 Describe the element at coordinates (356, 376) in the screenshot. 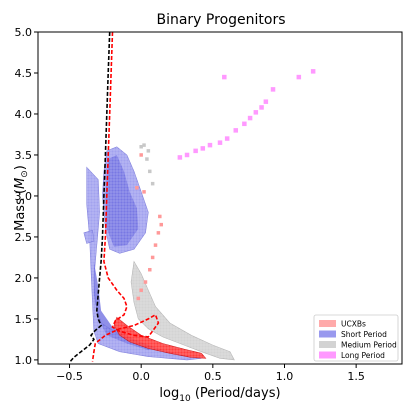

I see `x-tick-label: 1.5` at that location.